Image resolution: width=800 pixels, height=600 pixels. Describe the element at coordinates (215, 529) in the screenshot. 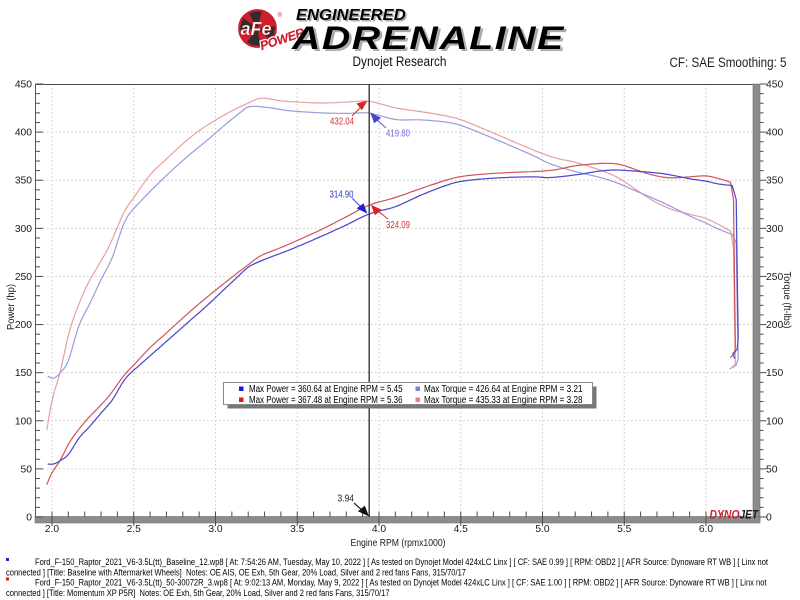

I see `svg-text: 3.0` at that location.